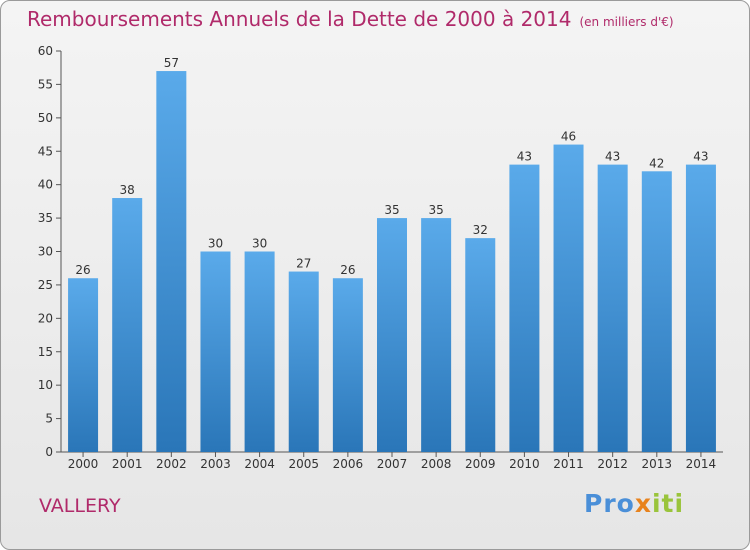 The image size is (750, 550). Describe the element at coordinates (49, 419) in the screenshot. I see `y-tick-label: 5` at that location.